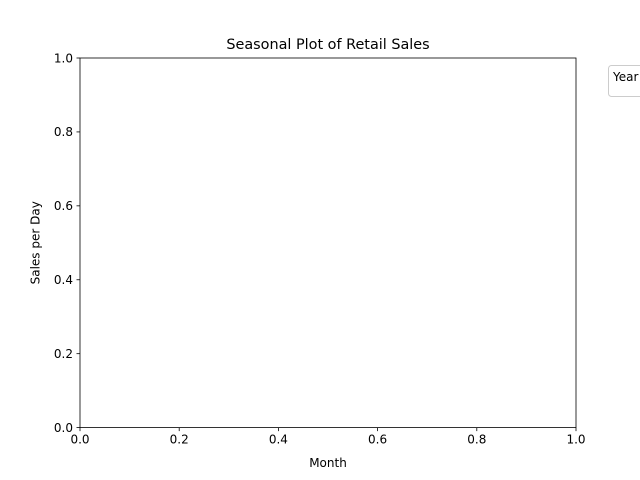  What do you see at coordinates (63, 428) in the screenshot?
I see `y-tick-label: 0.0` at bounding box center [63, 428].